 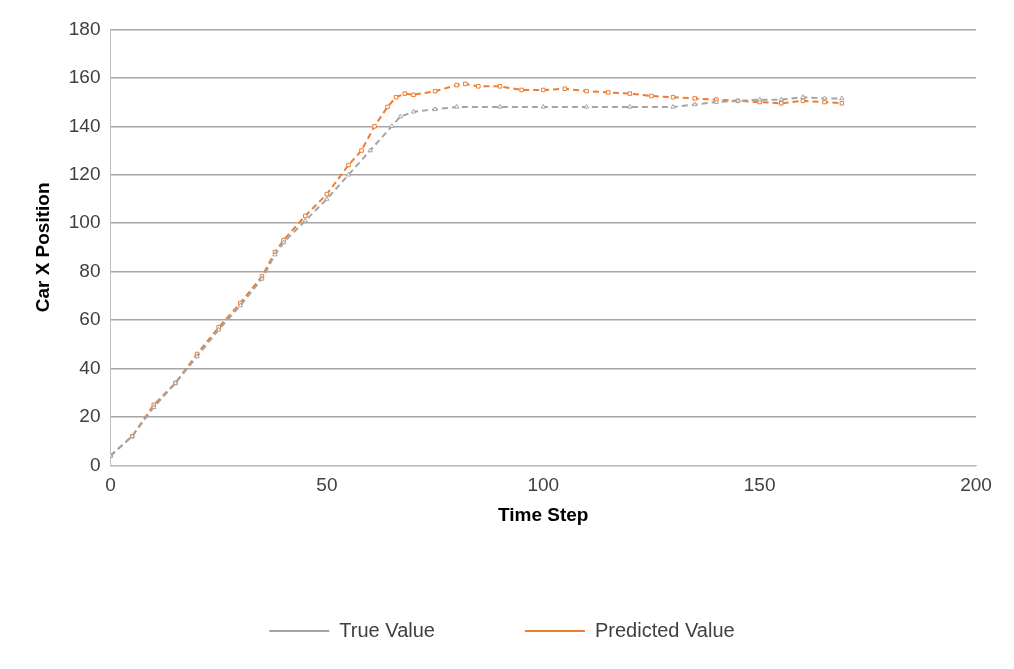 I want to click on x-tick-label: 50, so click(x=327, y=485).